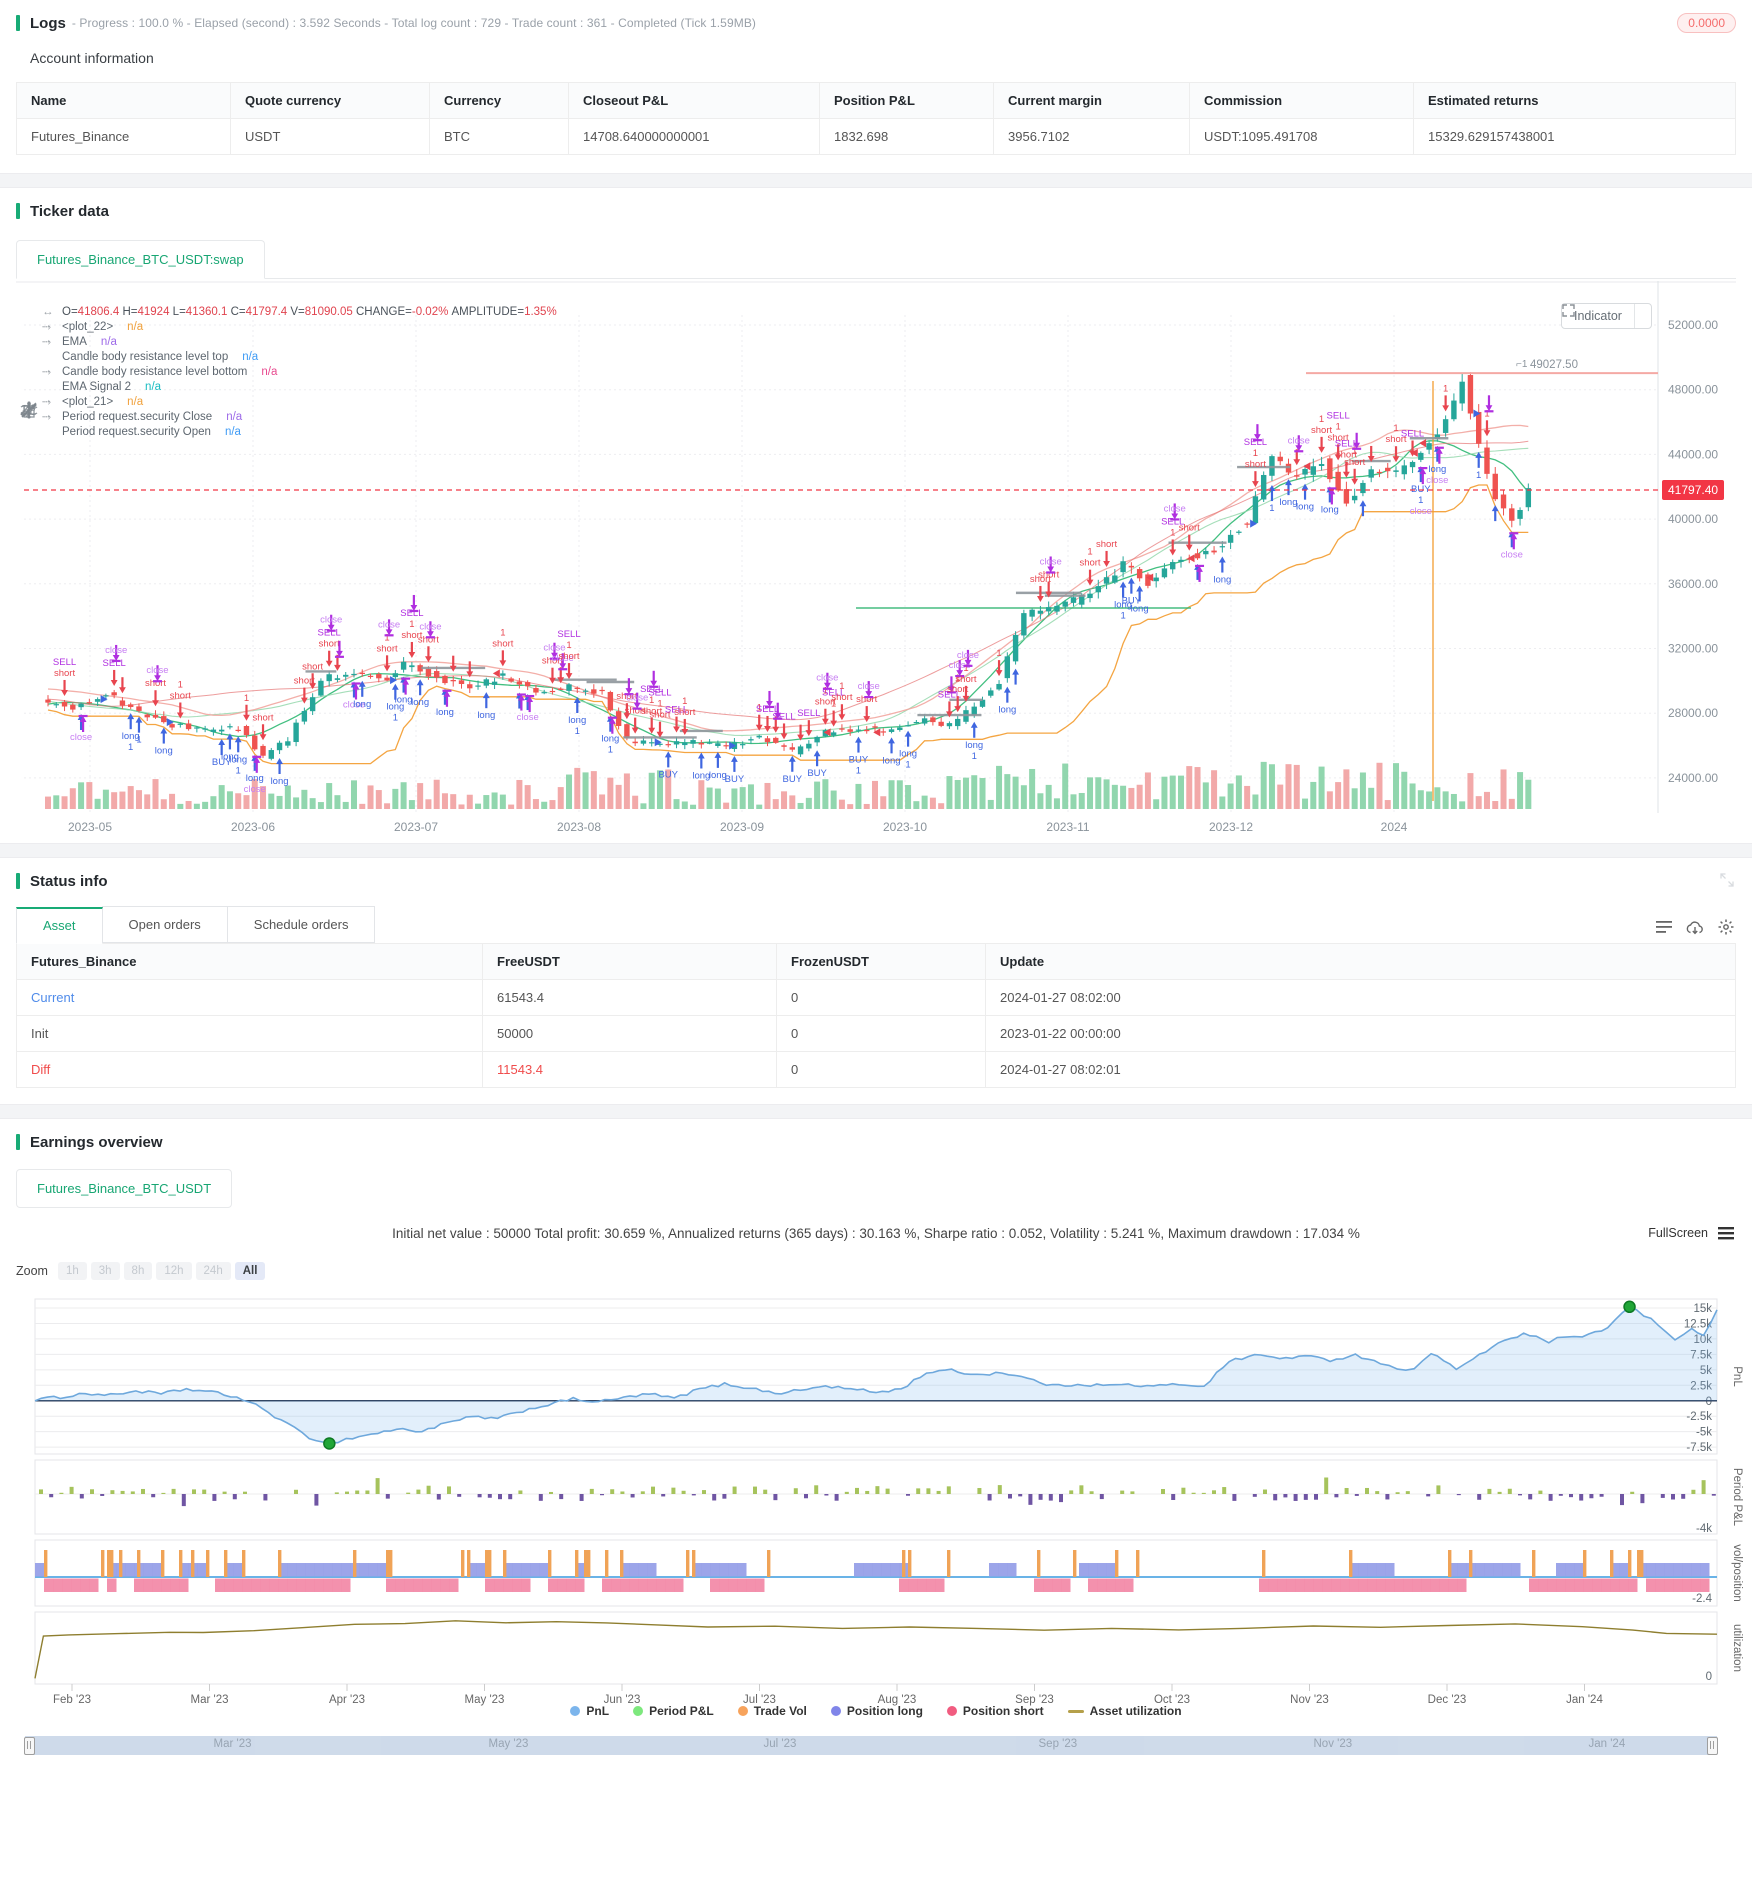 The width and height of the screenshot is (1752, 1891). What do you see at coordinates (160, 357) in the screenshot?
I see `indicator-legend-item: Candle body resistance level top n/a` at bounding box center [160, 357].